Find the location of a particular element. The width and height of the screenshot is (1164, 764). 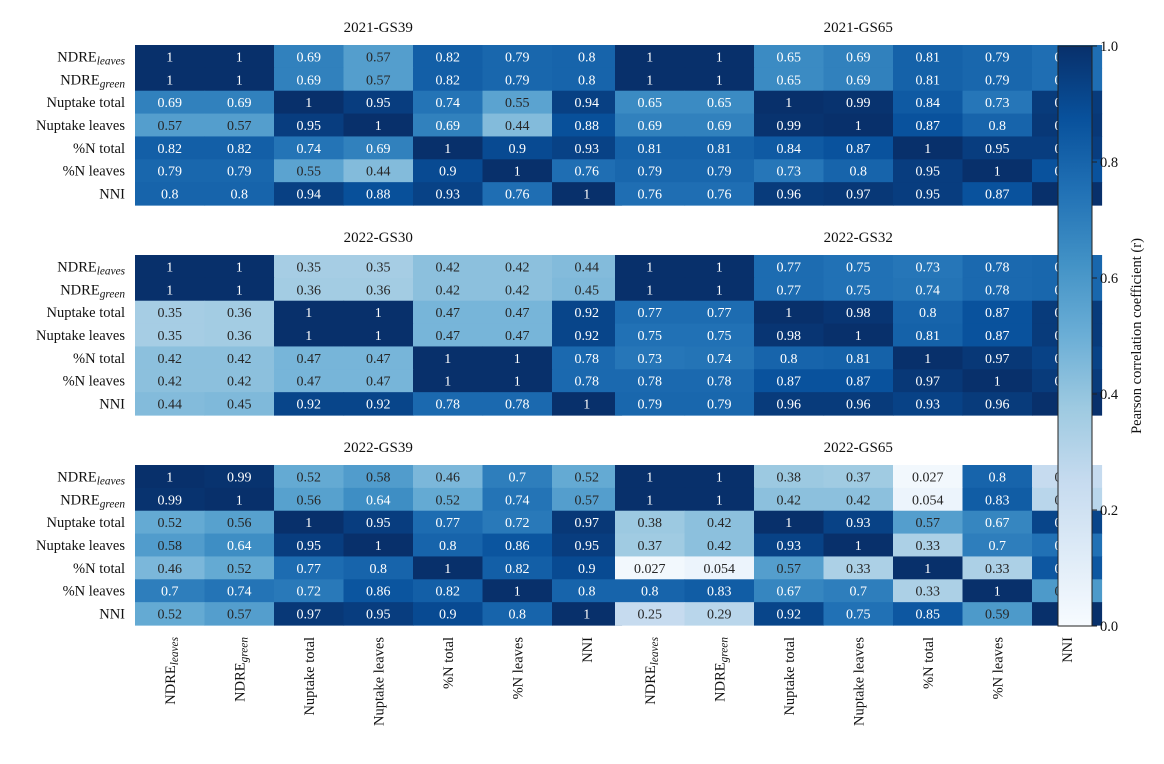

cell-value-label: 0.36 is located at coordinates (309, 290).